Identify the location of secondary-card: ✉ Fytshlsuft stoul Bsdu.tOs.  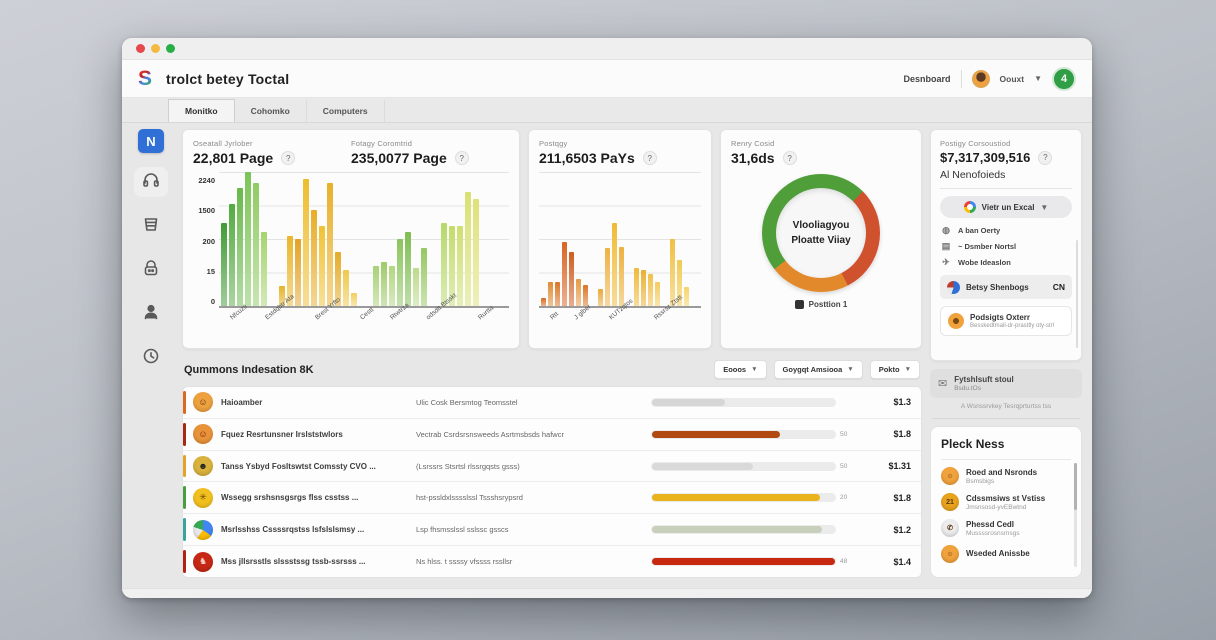
(1006, 383).